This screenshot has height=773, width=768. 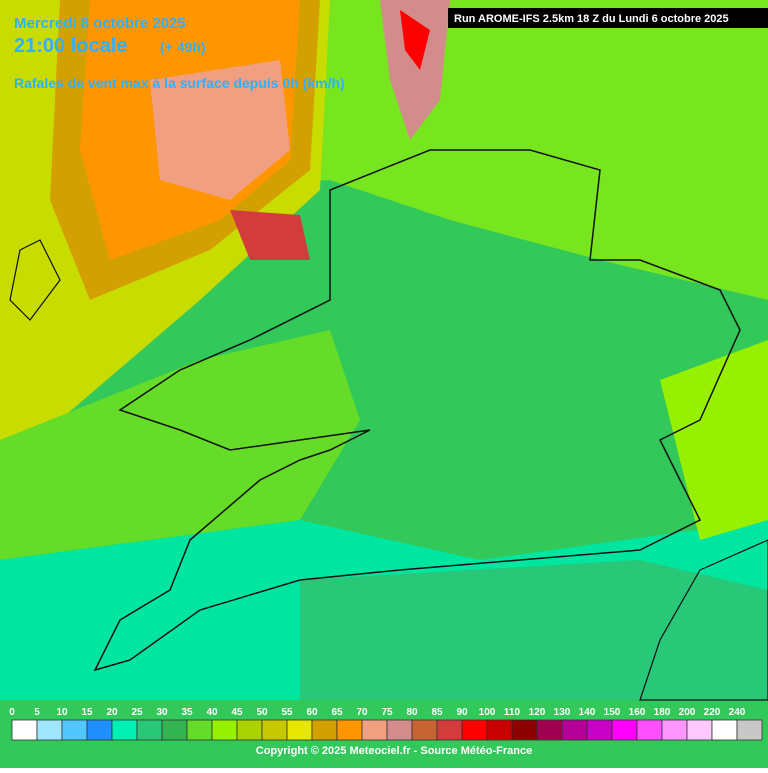 What do you see at coordinates (487, 712) in the screenshot?
I see `legend-label: 100` at bounding box center [487, 712].